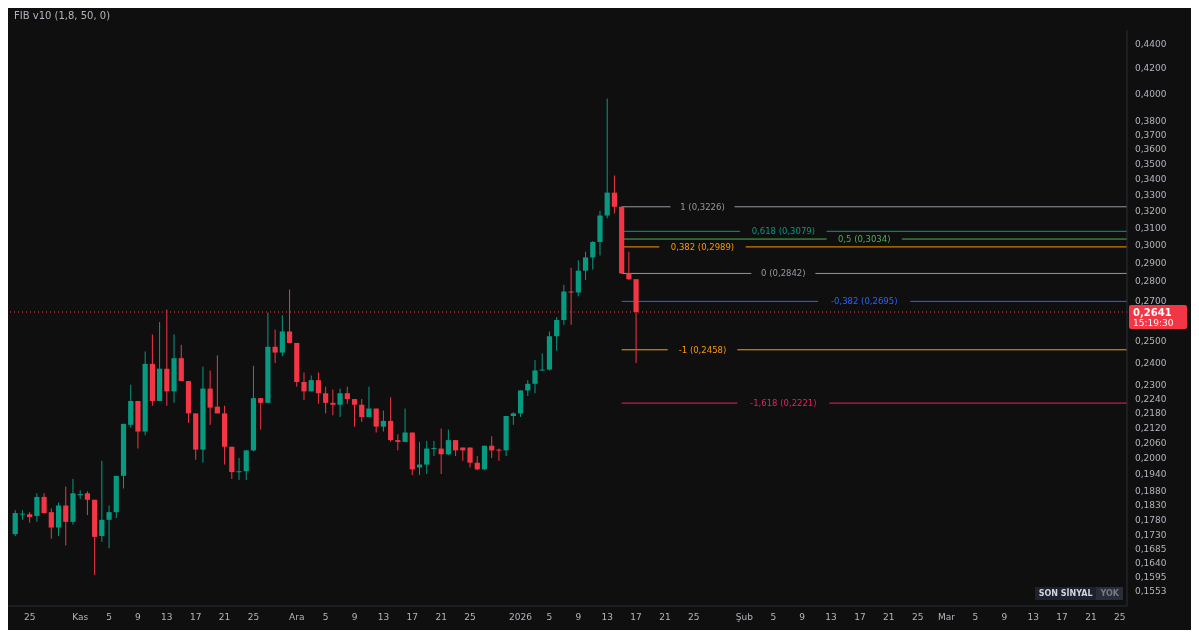 This screenshot has width=1199, height=638. What do you see at coordinates (744, 617) in the screenshot?
I see `x-tick-label: Şub` at bounding box center [744, 617].